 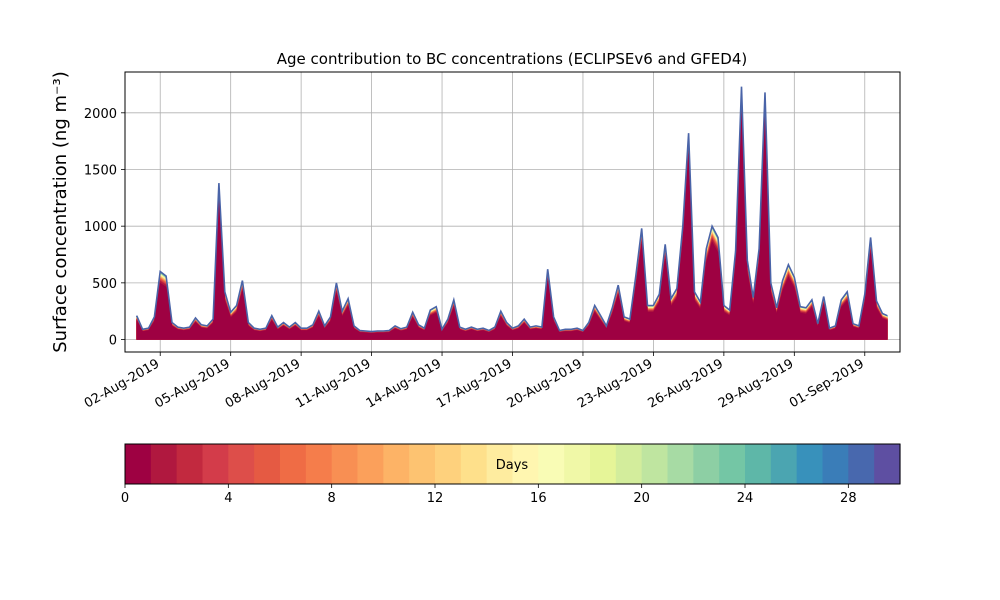 What do you see at coordinates (192, 383) in the screenshot?
I see `x-tick-label: 05-Aug-2019` at bounding box center [192, 383].